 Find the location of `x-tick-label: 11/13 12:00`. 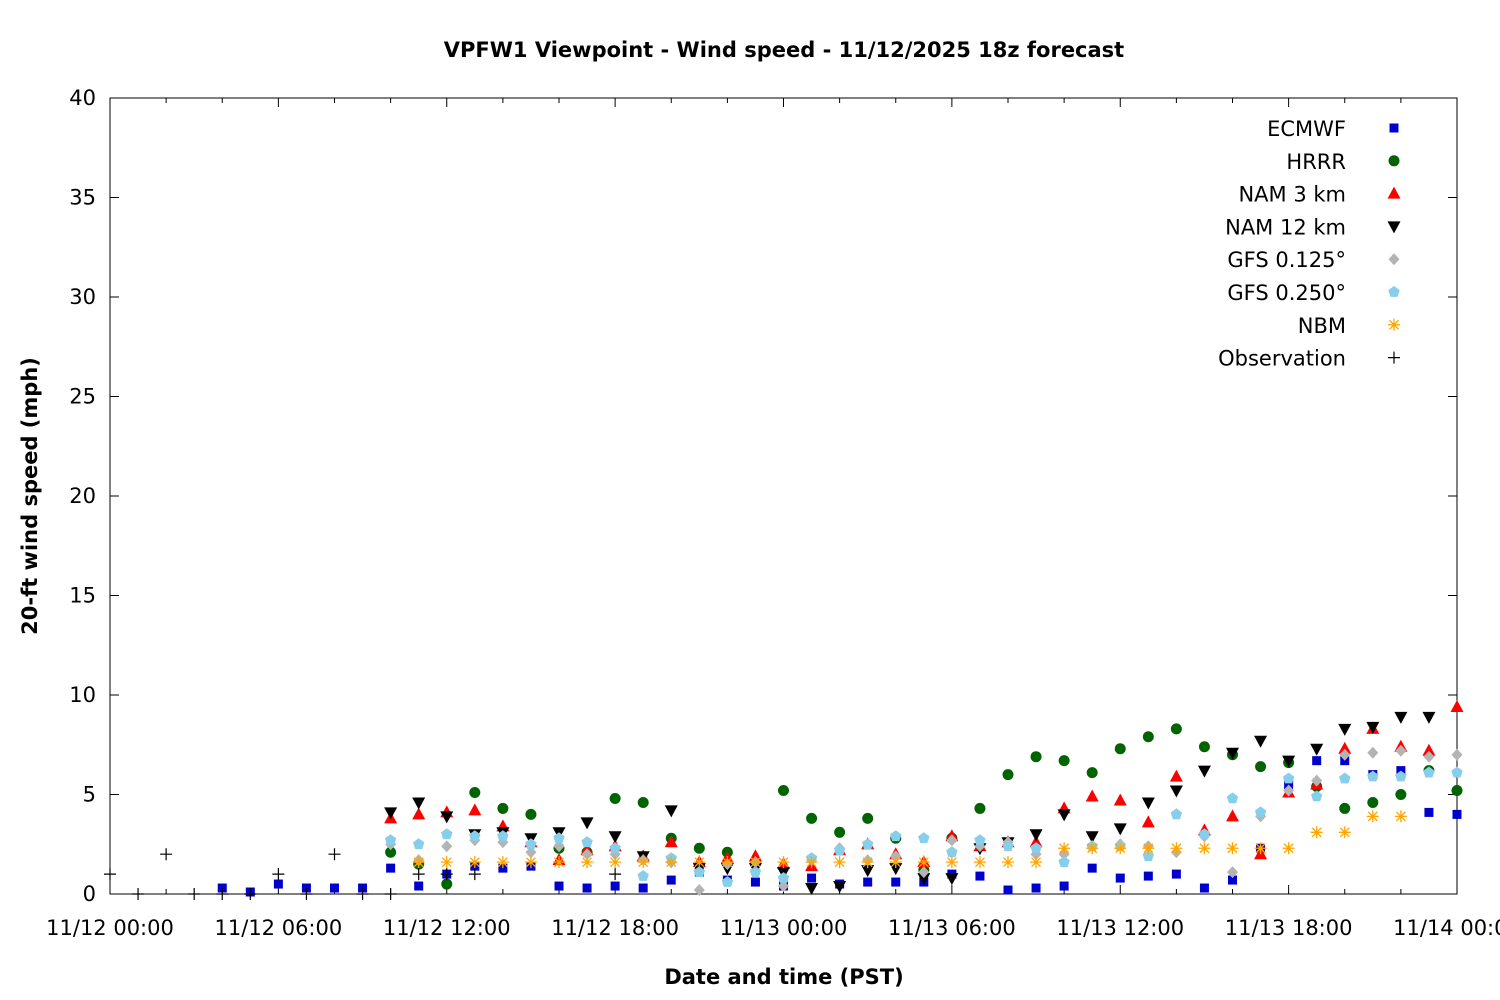

x-tick-label: 11/13 12:00 is located at coordinates (1120, 928).